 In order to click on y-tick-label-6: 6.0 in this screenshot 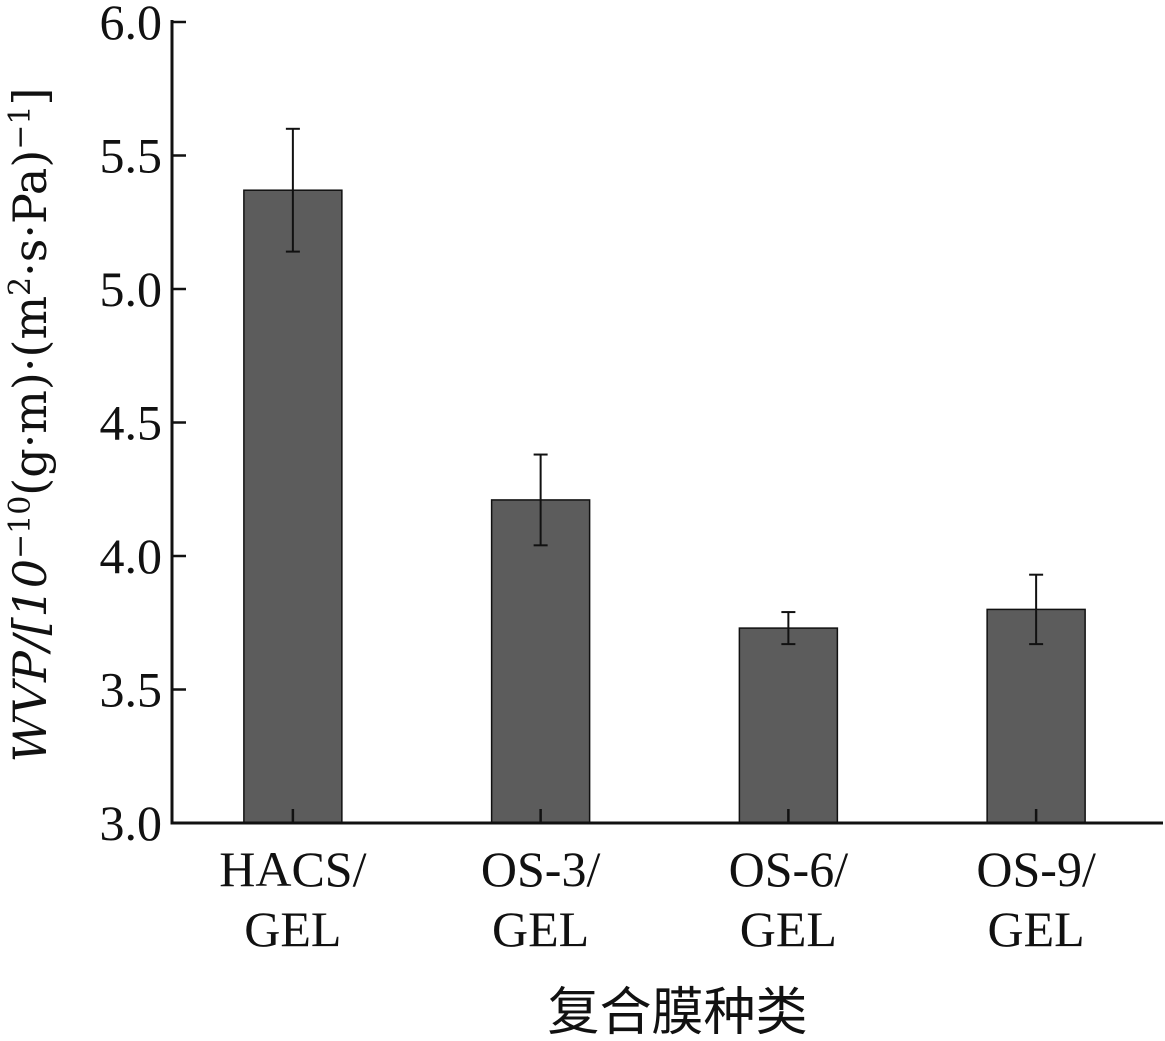, I will do `click(131, 25)`.